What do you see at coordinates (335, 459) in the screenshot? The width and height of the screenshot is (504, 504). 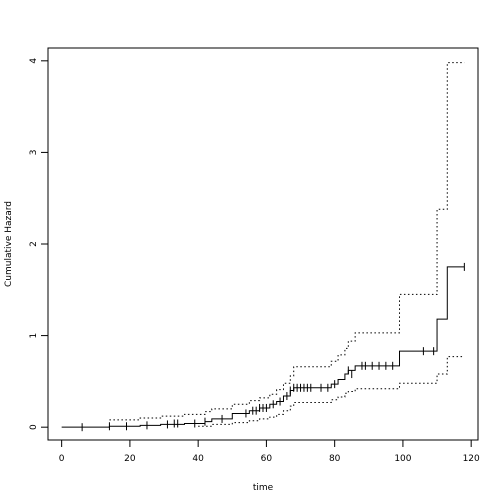 I see `x-tick-label: 80` at bounding box center [335, 459].